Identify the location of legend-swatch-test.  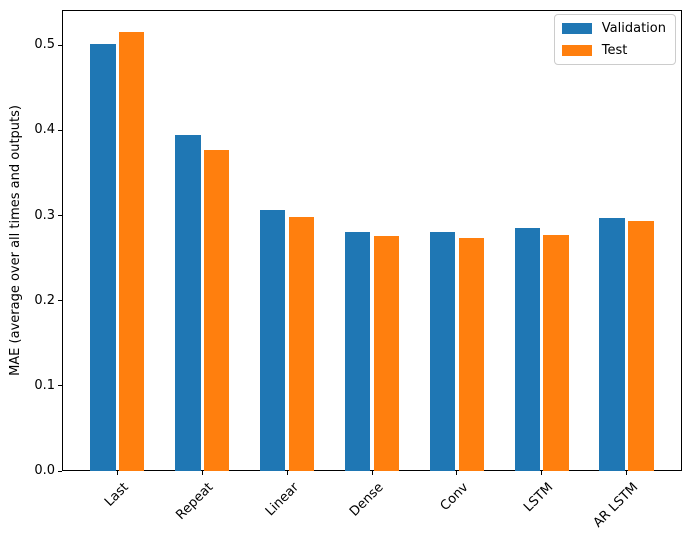
(576, 50).